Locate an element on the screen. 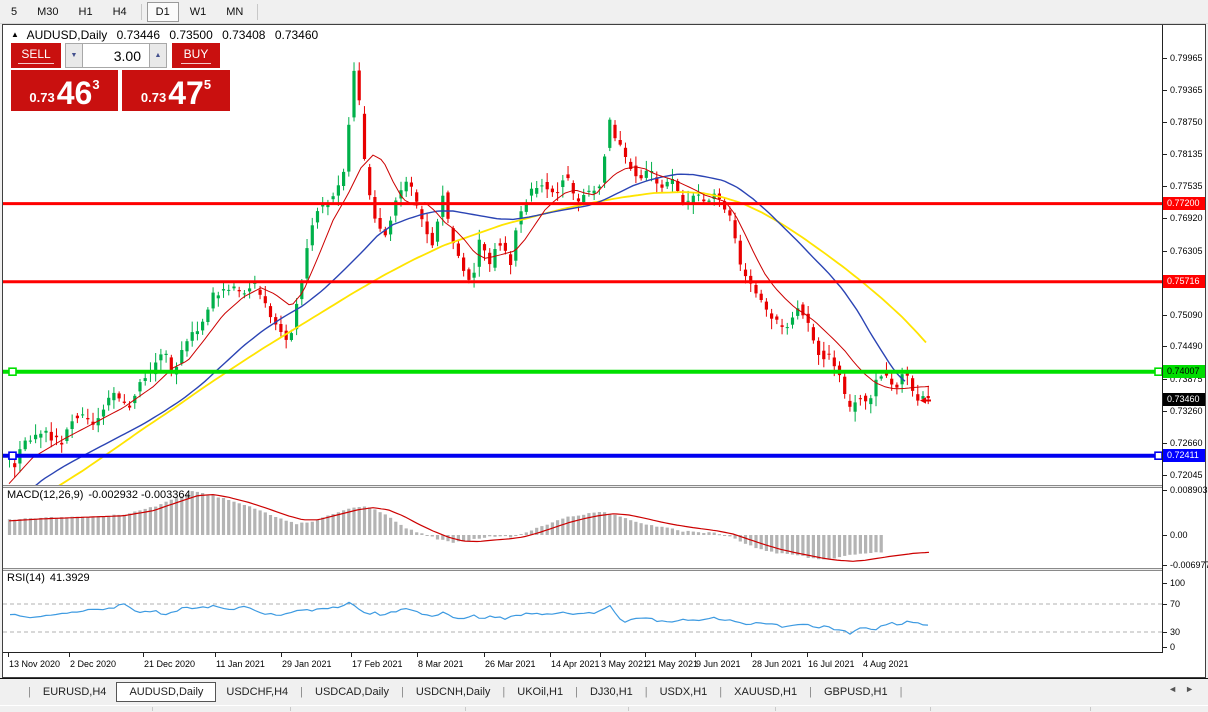  ohlc-open: 0.73446 is located at coordinates (138, 35).